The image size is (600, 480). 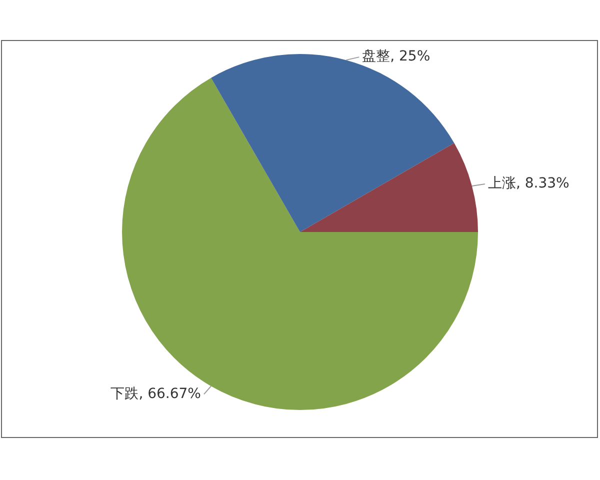 What do you see at coordinates (410, 56) in the screenshot?
I see `data-label: , 25%` at bounding box center [410, 56].